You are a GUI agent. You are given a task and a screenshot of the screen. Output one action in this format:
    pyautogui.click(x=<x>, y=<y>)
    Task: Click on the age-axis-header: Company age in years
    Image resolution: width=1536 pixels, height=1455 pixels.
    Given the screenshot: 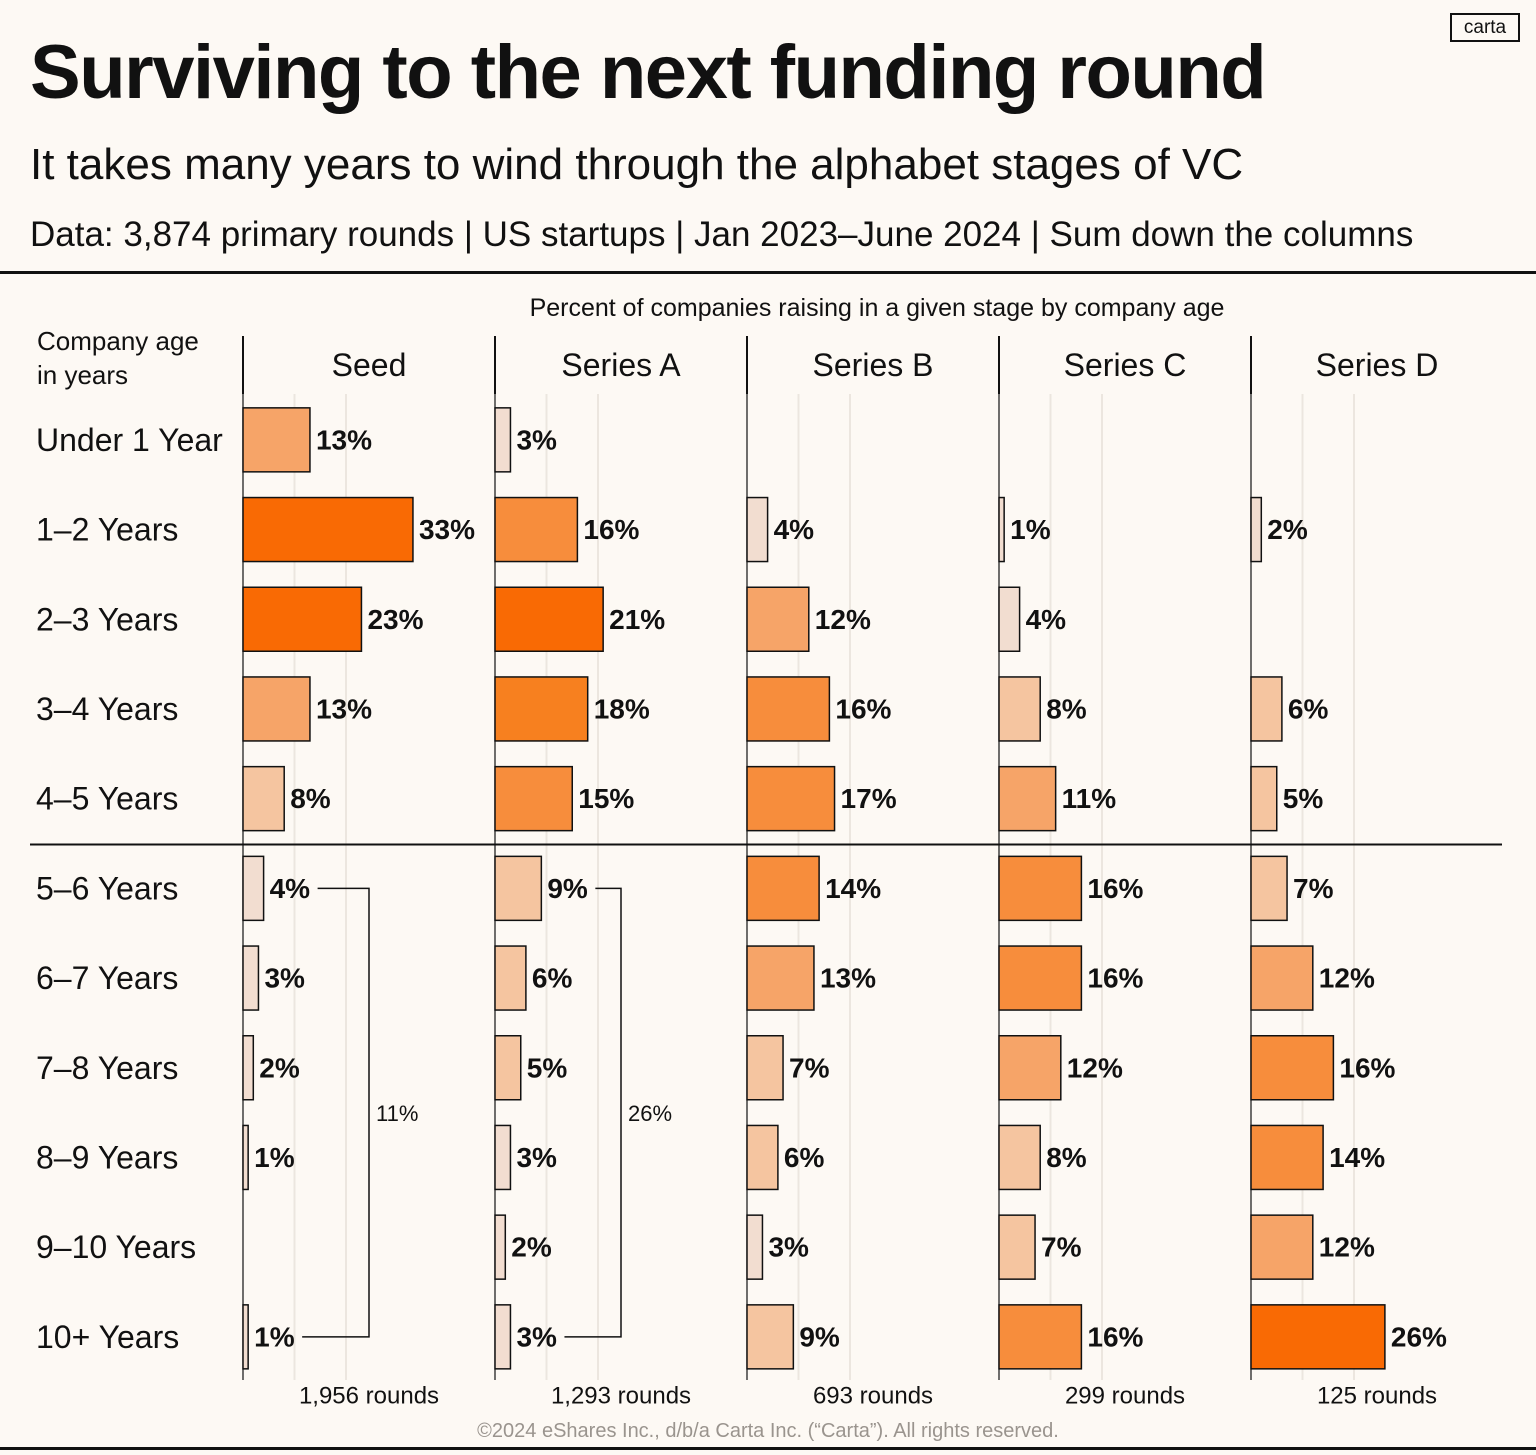 What is the action you would take?
    pyautogui.click(x=118, y=358)
    